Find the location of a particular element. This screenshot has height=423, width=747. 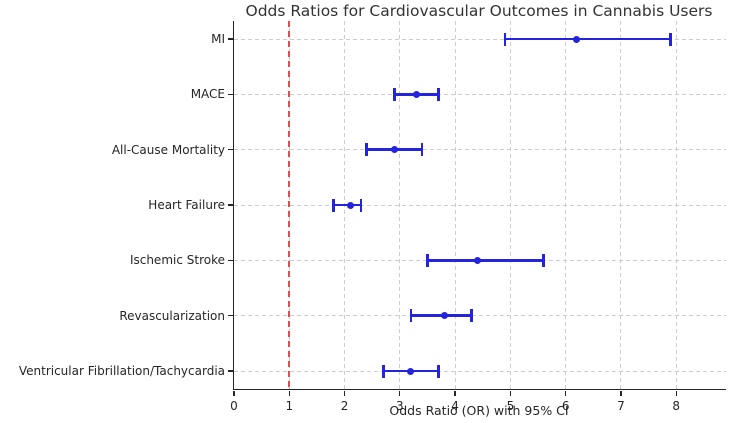

x-tick-label: 0 is located at coordinates (234, 406).